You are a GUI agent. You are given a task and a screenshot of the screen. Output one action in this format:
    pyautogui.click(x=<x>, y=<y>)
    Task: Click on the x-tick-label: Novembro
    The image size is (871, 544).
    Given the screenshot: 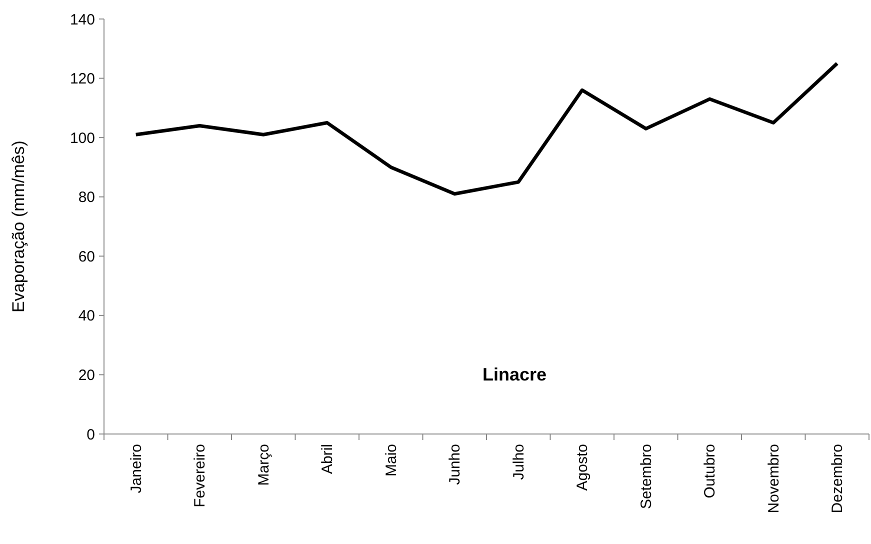 What is the action you would take?
    pyautogui.click(x=773, y=479)
    